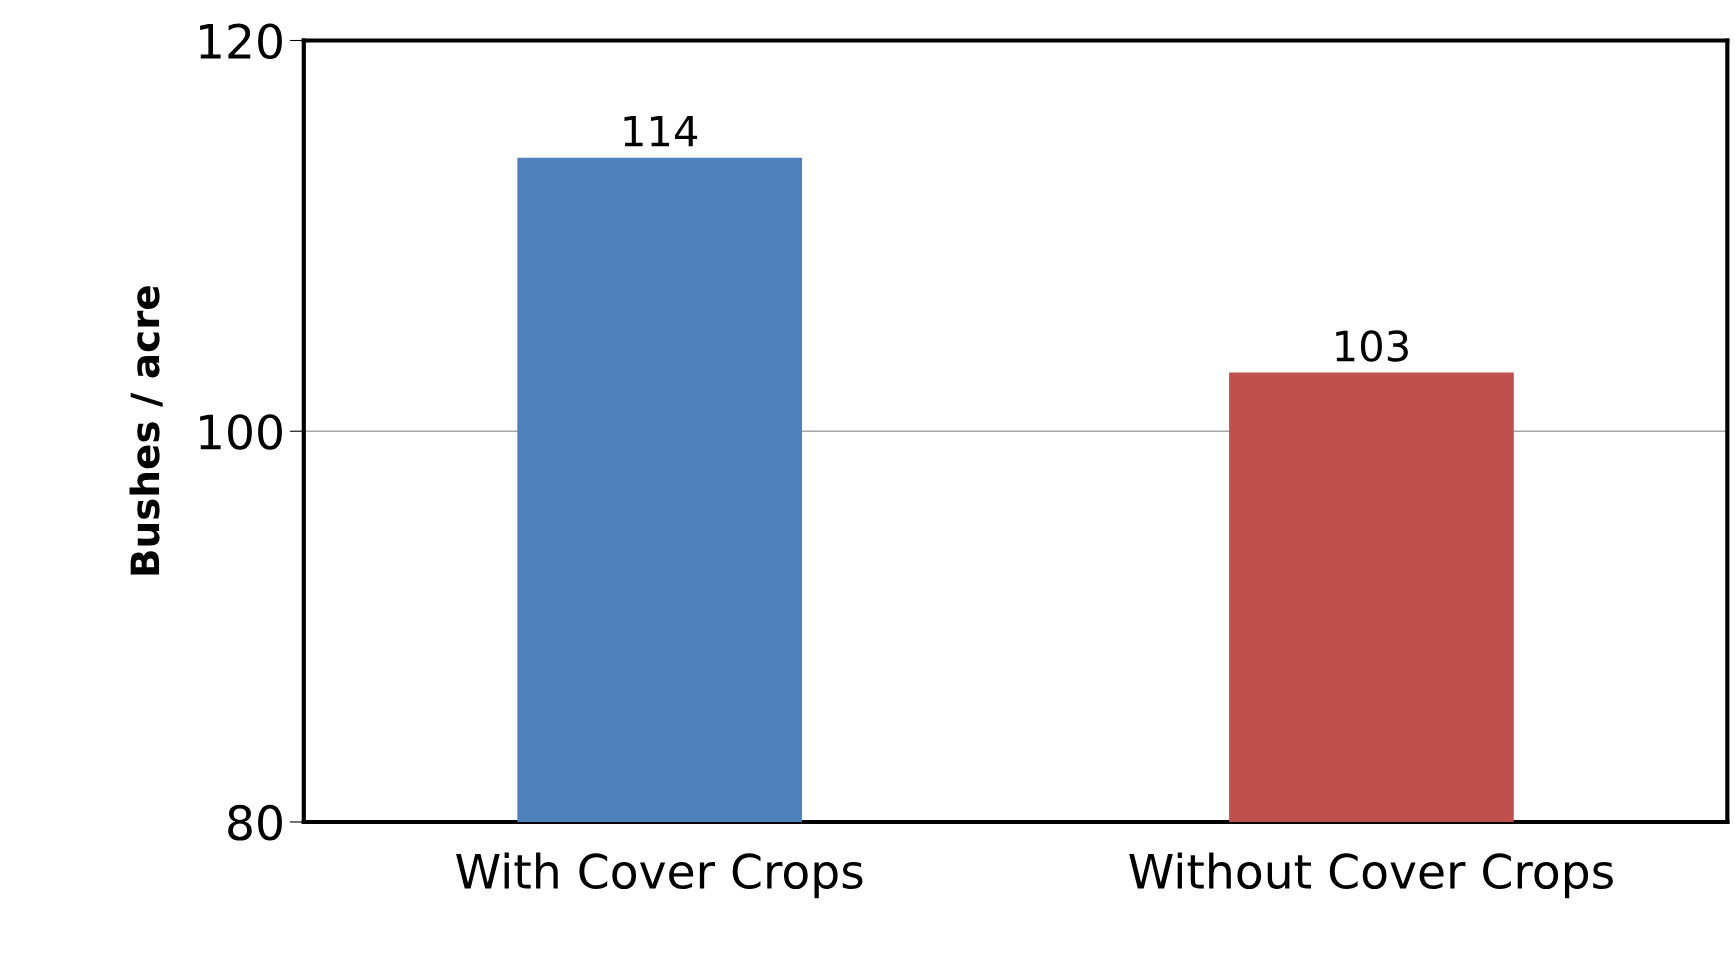 Image resolution: width=1736 pixels, height=953 pixels. What do you see at coordinates (1372, 346) in the screenshot?
I see `data-label: 103` at bounding box center [1372, 346].